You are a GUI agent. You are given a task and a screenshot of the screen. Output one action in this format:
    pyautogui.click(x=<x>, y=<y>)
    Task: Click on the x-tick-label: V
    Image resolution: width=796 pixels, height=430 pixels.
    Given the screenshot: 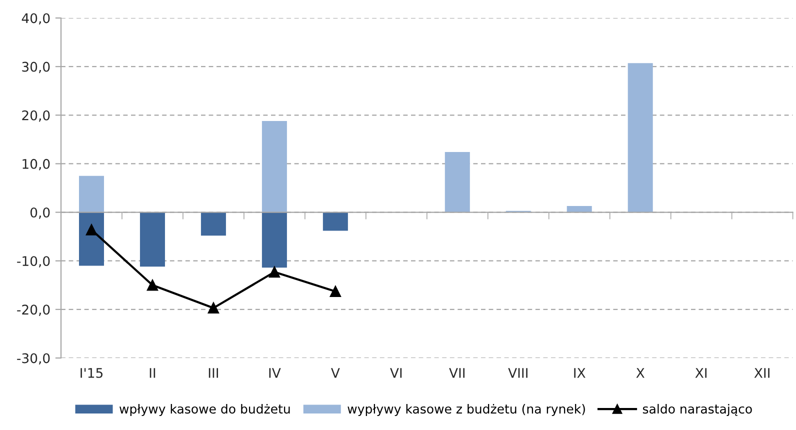 What is the action you would take?
    pyautogui.click(x=335, y=373)
    